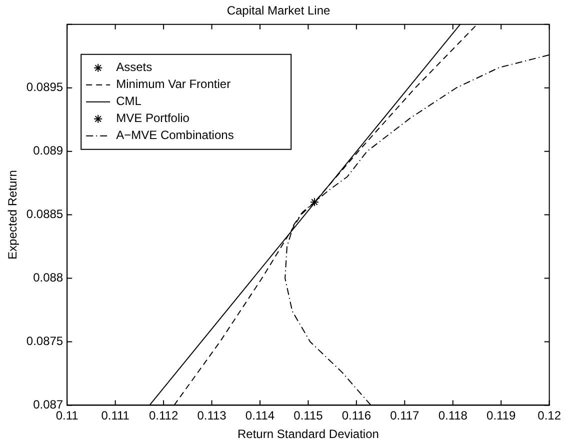 The width and height of the screenshot is (565, 442). I want to click on legend-label: Assets, so click(134, 67).